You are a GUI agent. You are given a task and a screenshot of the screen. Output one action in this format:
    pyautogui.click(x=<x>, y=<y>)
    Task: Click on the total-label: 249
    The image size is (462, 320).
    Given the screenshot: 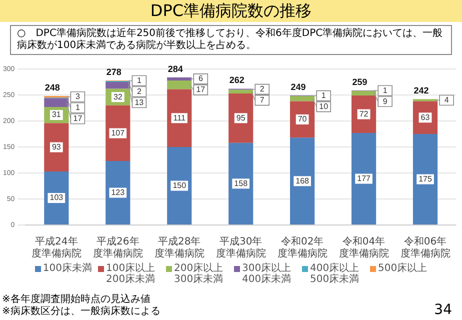 What is the action you would take?
    pyautogui.click(x=298, y=87)
    